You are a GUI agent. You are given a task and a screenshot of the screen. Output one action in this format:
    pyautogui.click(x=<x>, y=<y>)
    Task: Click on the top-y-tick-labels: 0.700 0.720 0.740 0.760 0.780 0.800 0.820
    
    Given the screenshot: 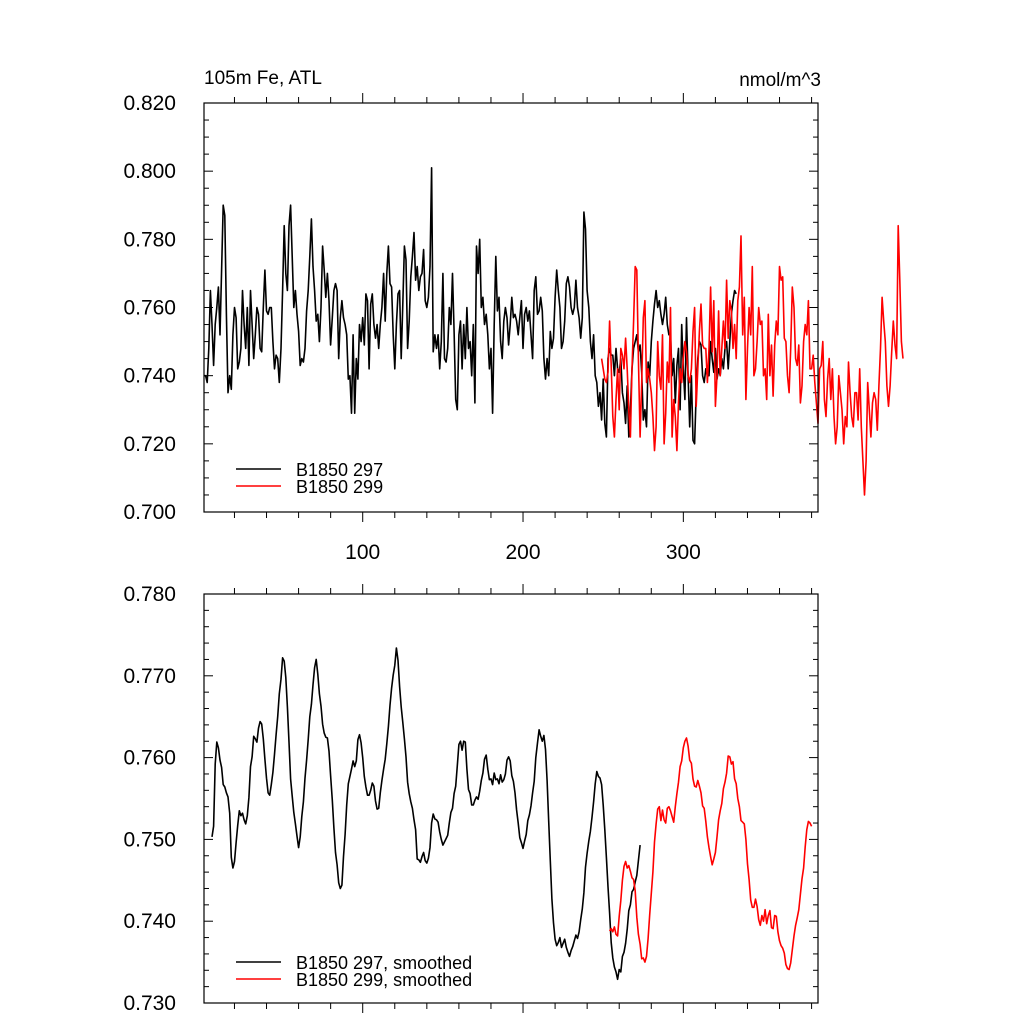 What is the action you would take?
    pyautogui.click(x=149, y=308)
    